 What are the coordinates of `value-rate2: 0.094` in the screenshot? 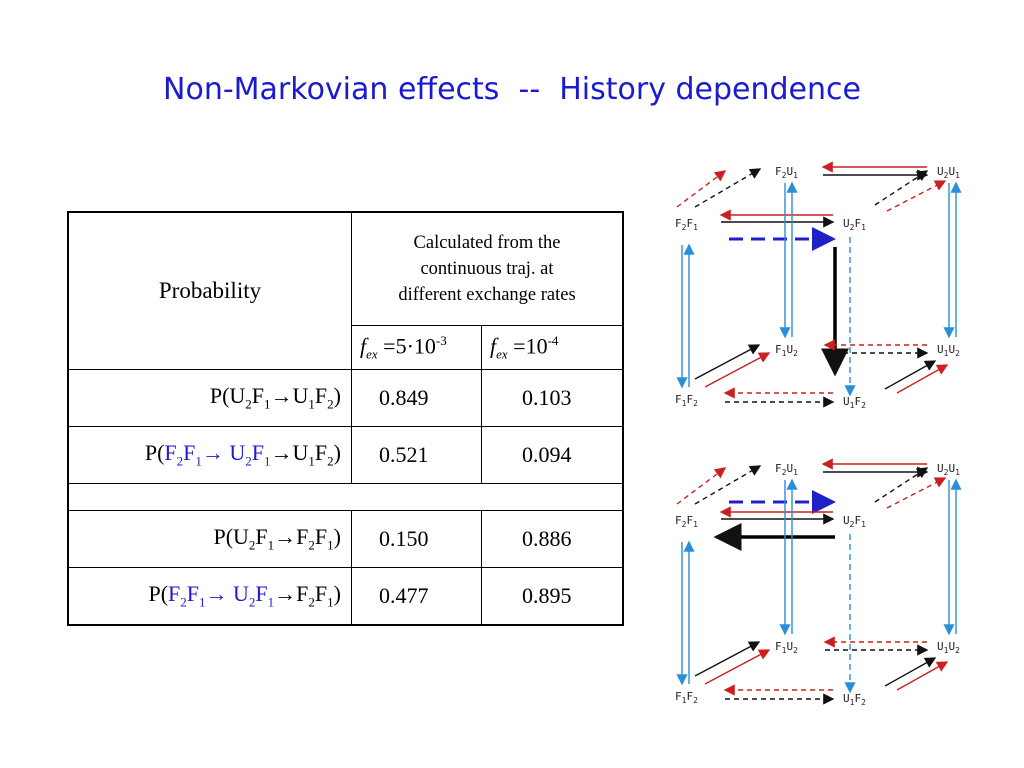 It's located at (552, 455).